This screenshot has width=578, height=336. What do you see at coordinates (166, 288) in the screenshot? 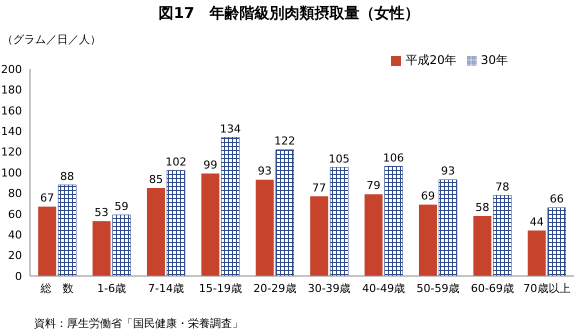
I see `x-tick-label: 7-14歳` at bounding box center [166, 288].